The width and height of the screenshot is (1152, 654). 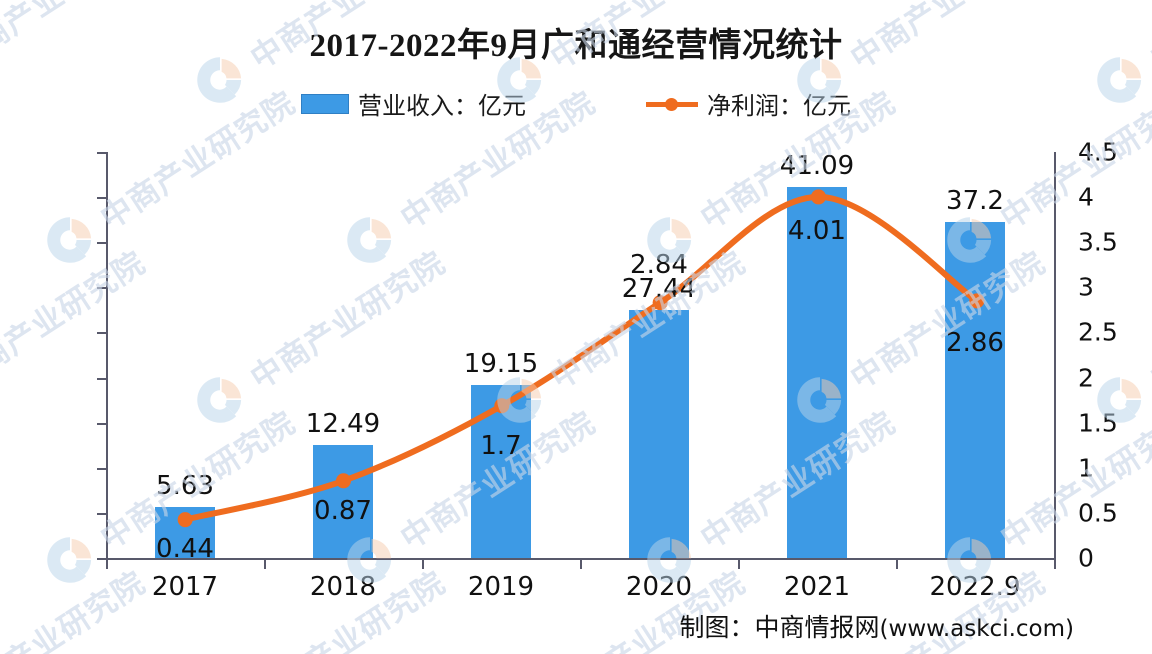 I want to click on y-tick-label-right: 3, so click(x=1086, y=287).